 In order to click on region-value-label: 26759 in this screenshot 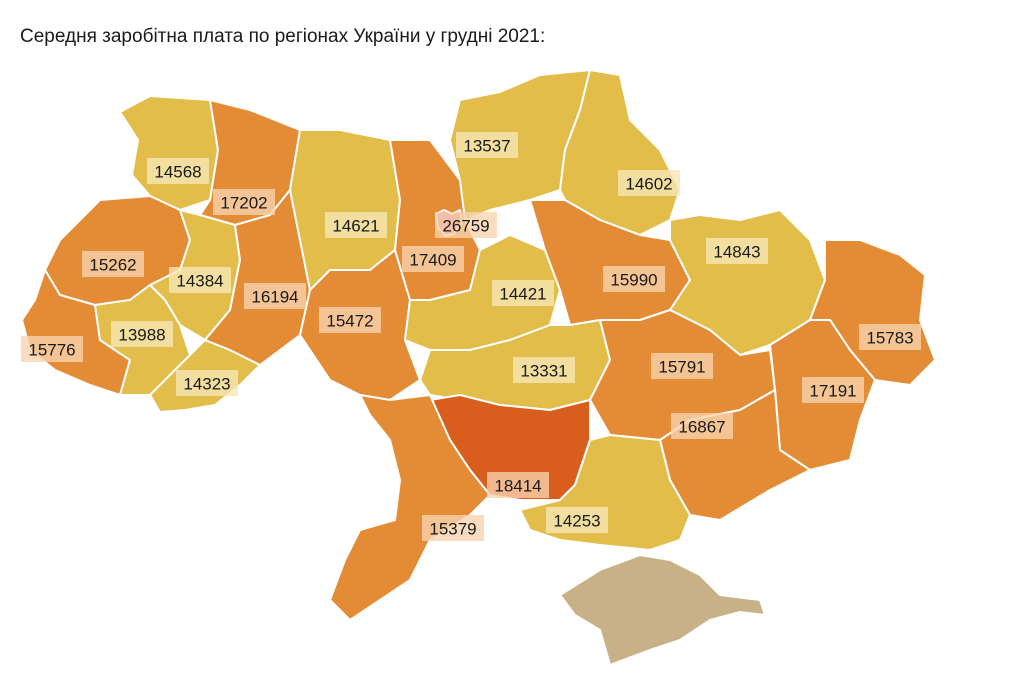, I will do `click(466, 225)`.